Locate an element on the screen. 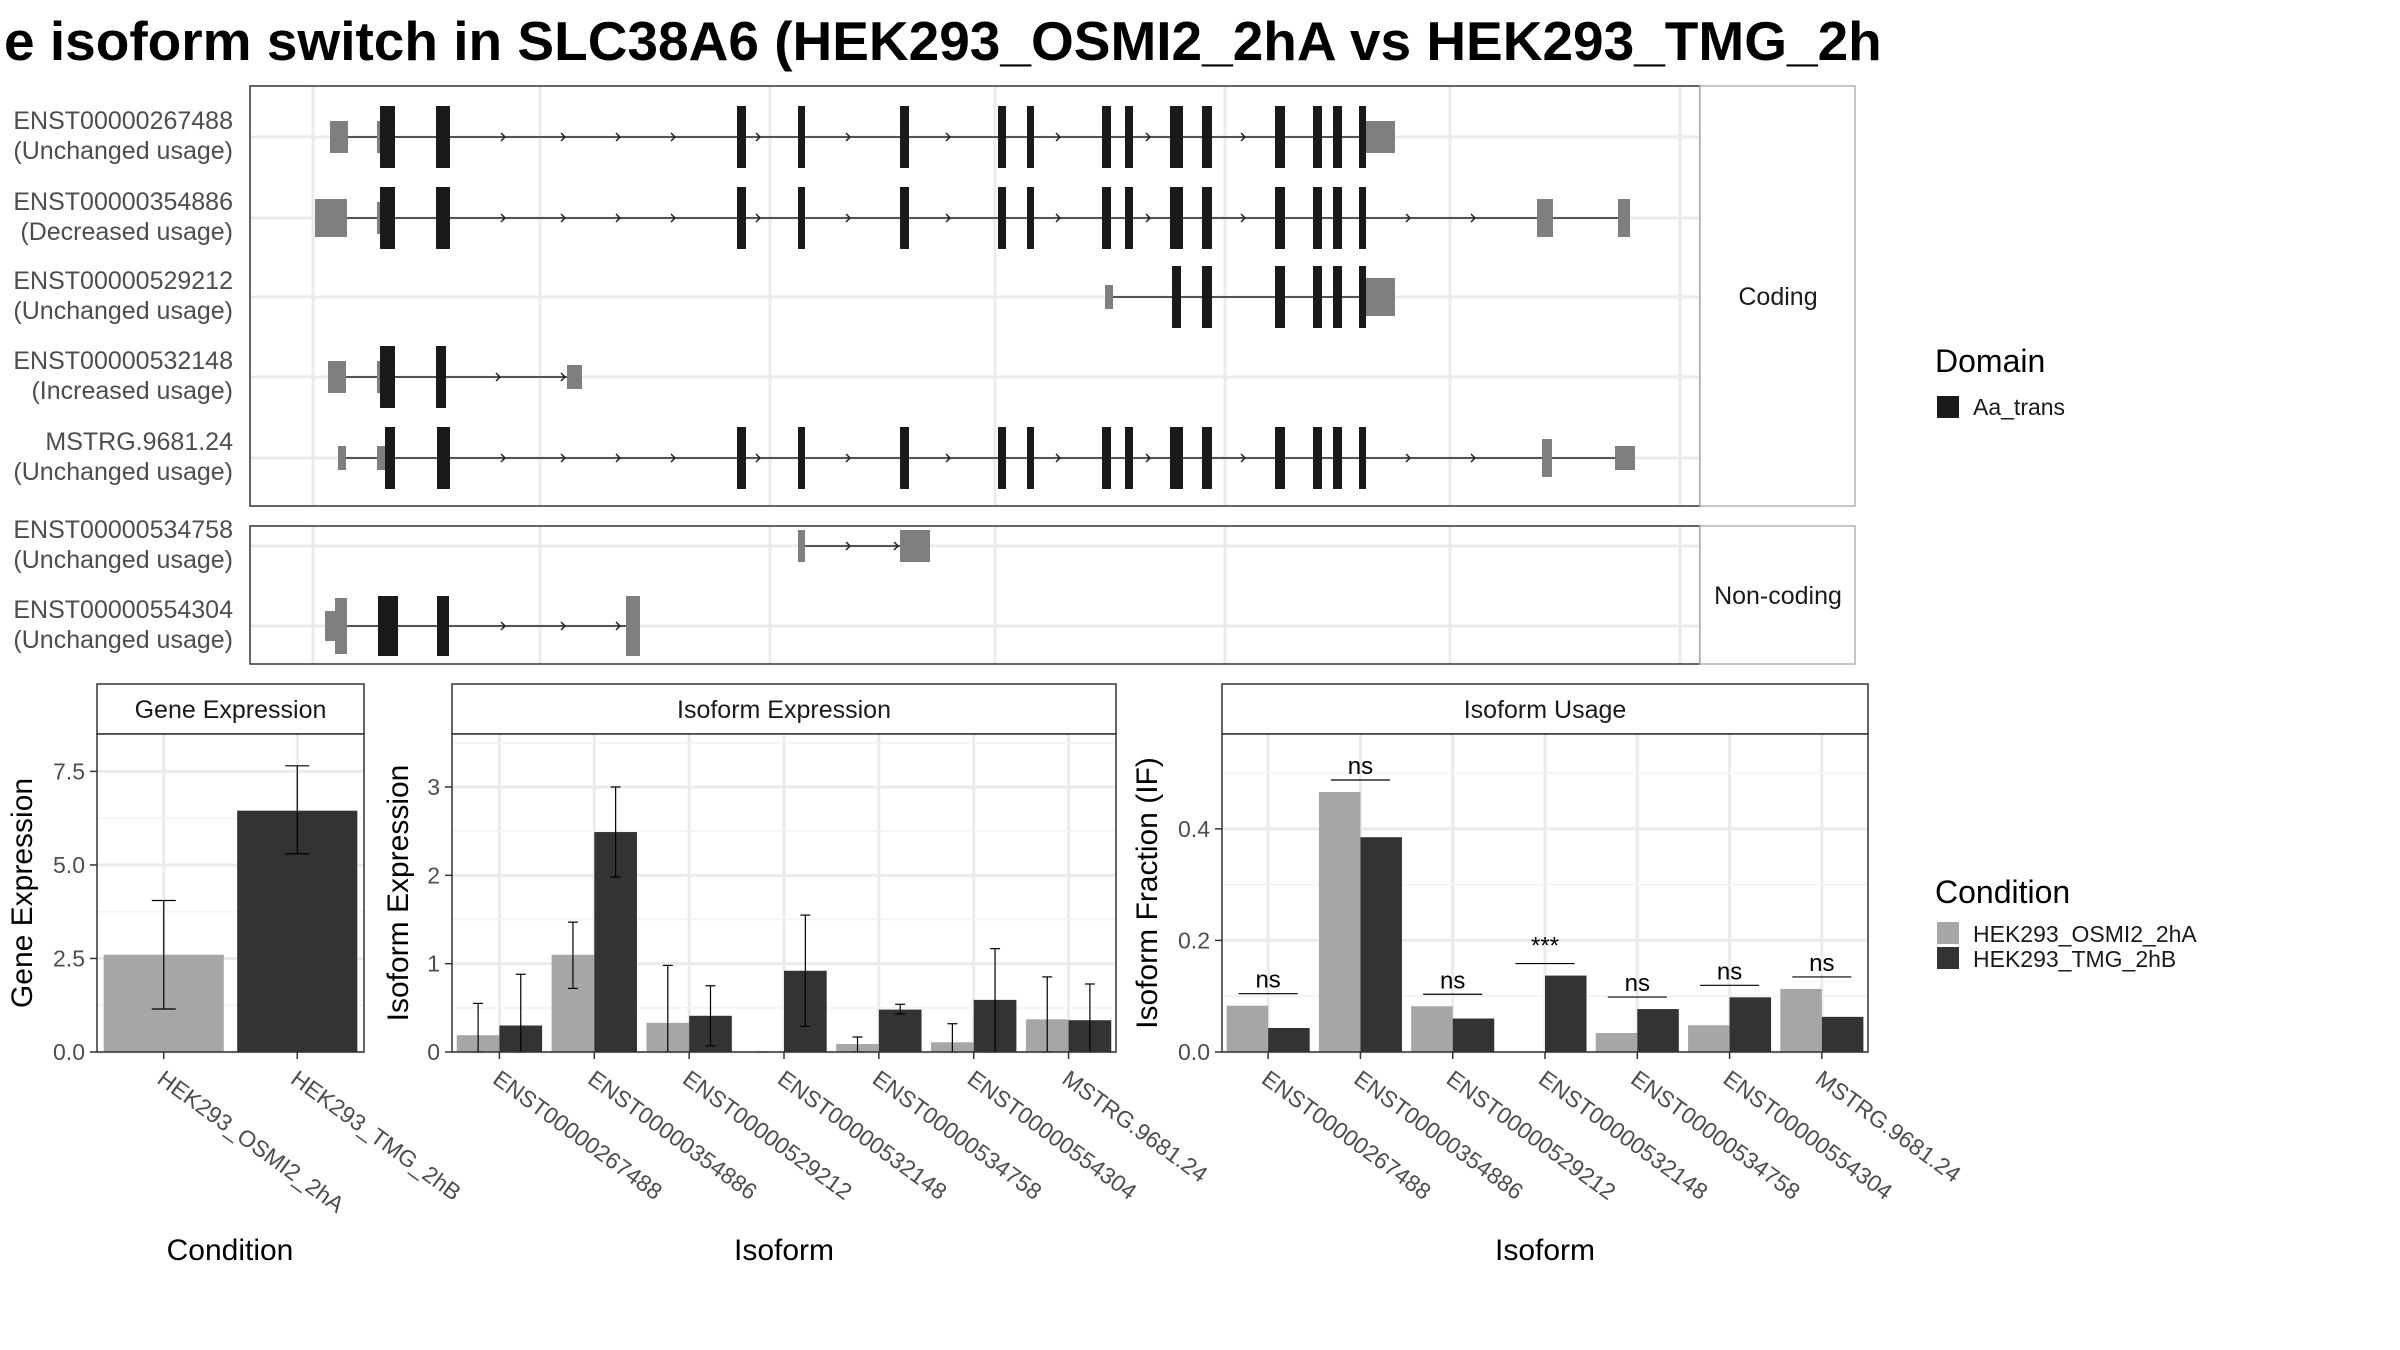 This screenshot has width=2400, height=1350. isoform-expression-ytick-label: 3 is located at coordinates (433, 787).